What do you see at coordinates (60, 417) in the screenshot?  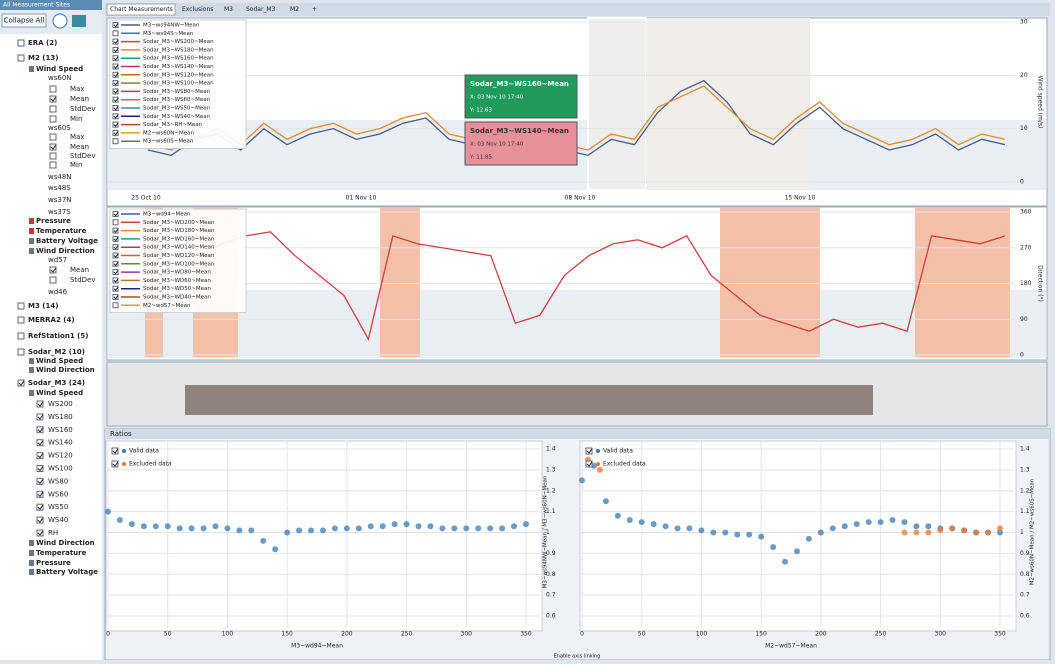 I see `tree-item: WS180` at bounding box center [60, 417].